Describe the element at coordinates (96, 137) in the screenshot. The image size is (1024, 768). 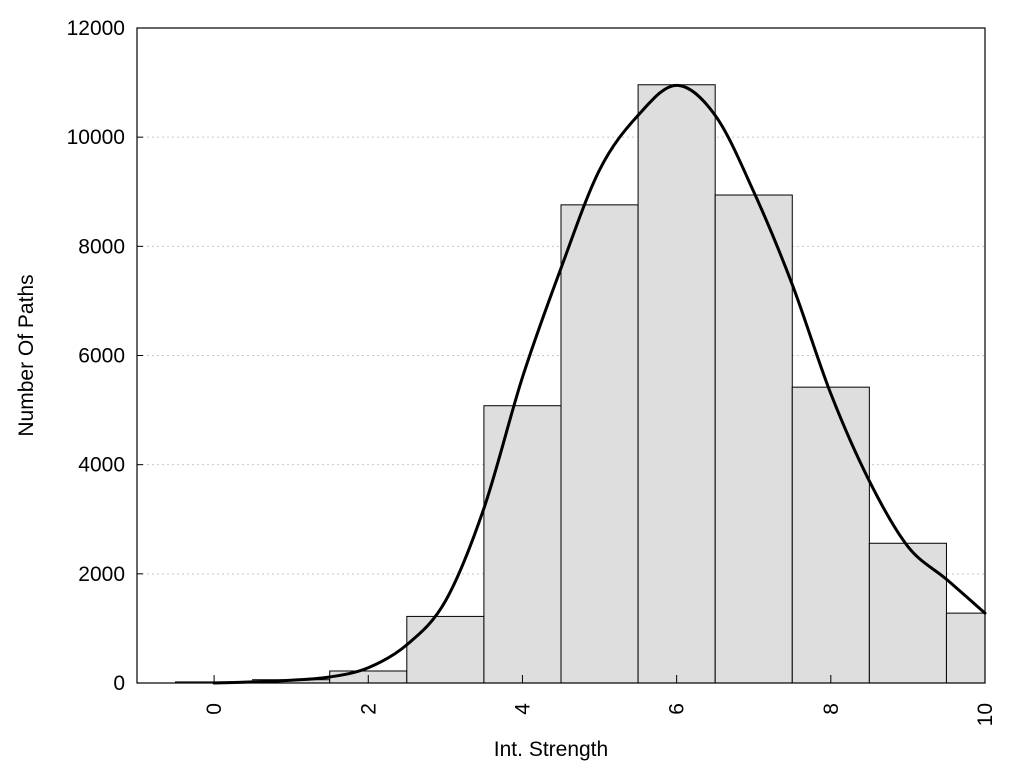
I see `y-tick-label: 10000` at that location.